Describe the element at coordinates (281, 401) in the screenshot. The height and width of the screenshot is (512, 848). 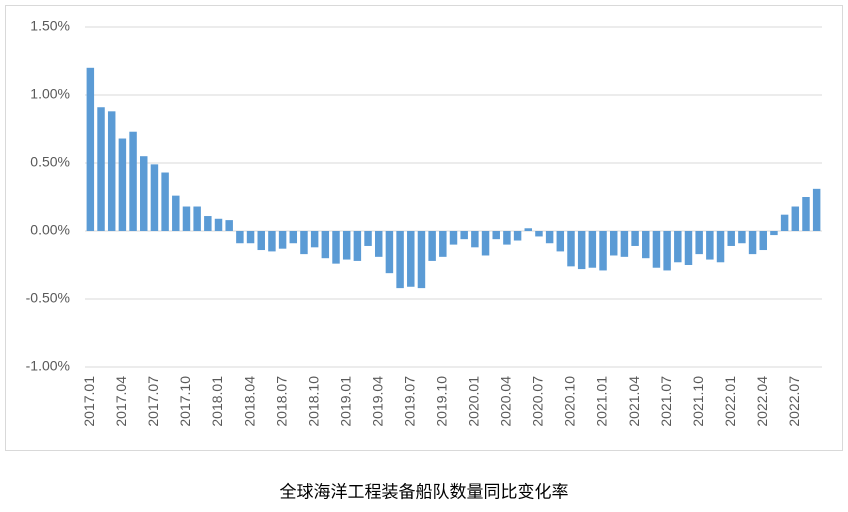
I see `x-tick-label: 2018.07` at that location.